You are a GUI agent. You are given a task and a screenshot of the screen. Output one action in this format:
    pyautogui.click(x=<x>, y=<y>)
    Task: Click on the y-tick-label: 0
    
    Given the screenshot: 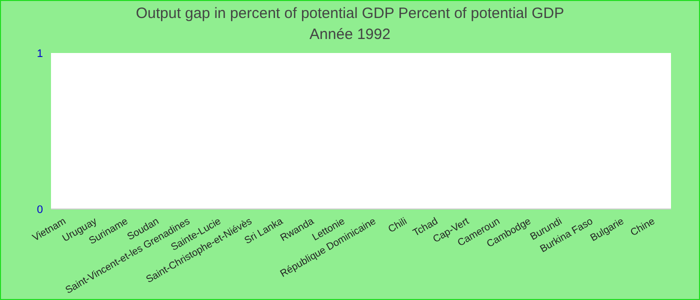 What is the action you would take?
    pyautogui.click(x=39, y=210)
    